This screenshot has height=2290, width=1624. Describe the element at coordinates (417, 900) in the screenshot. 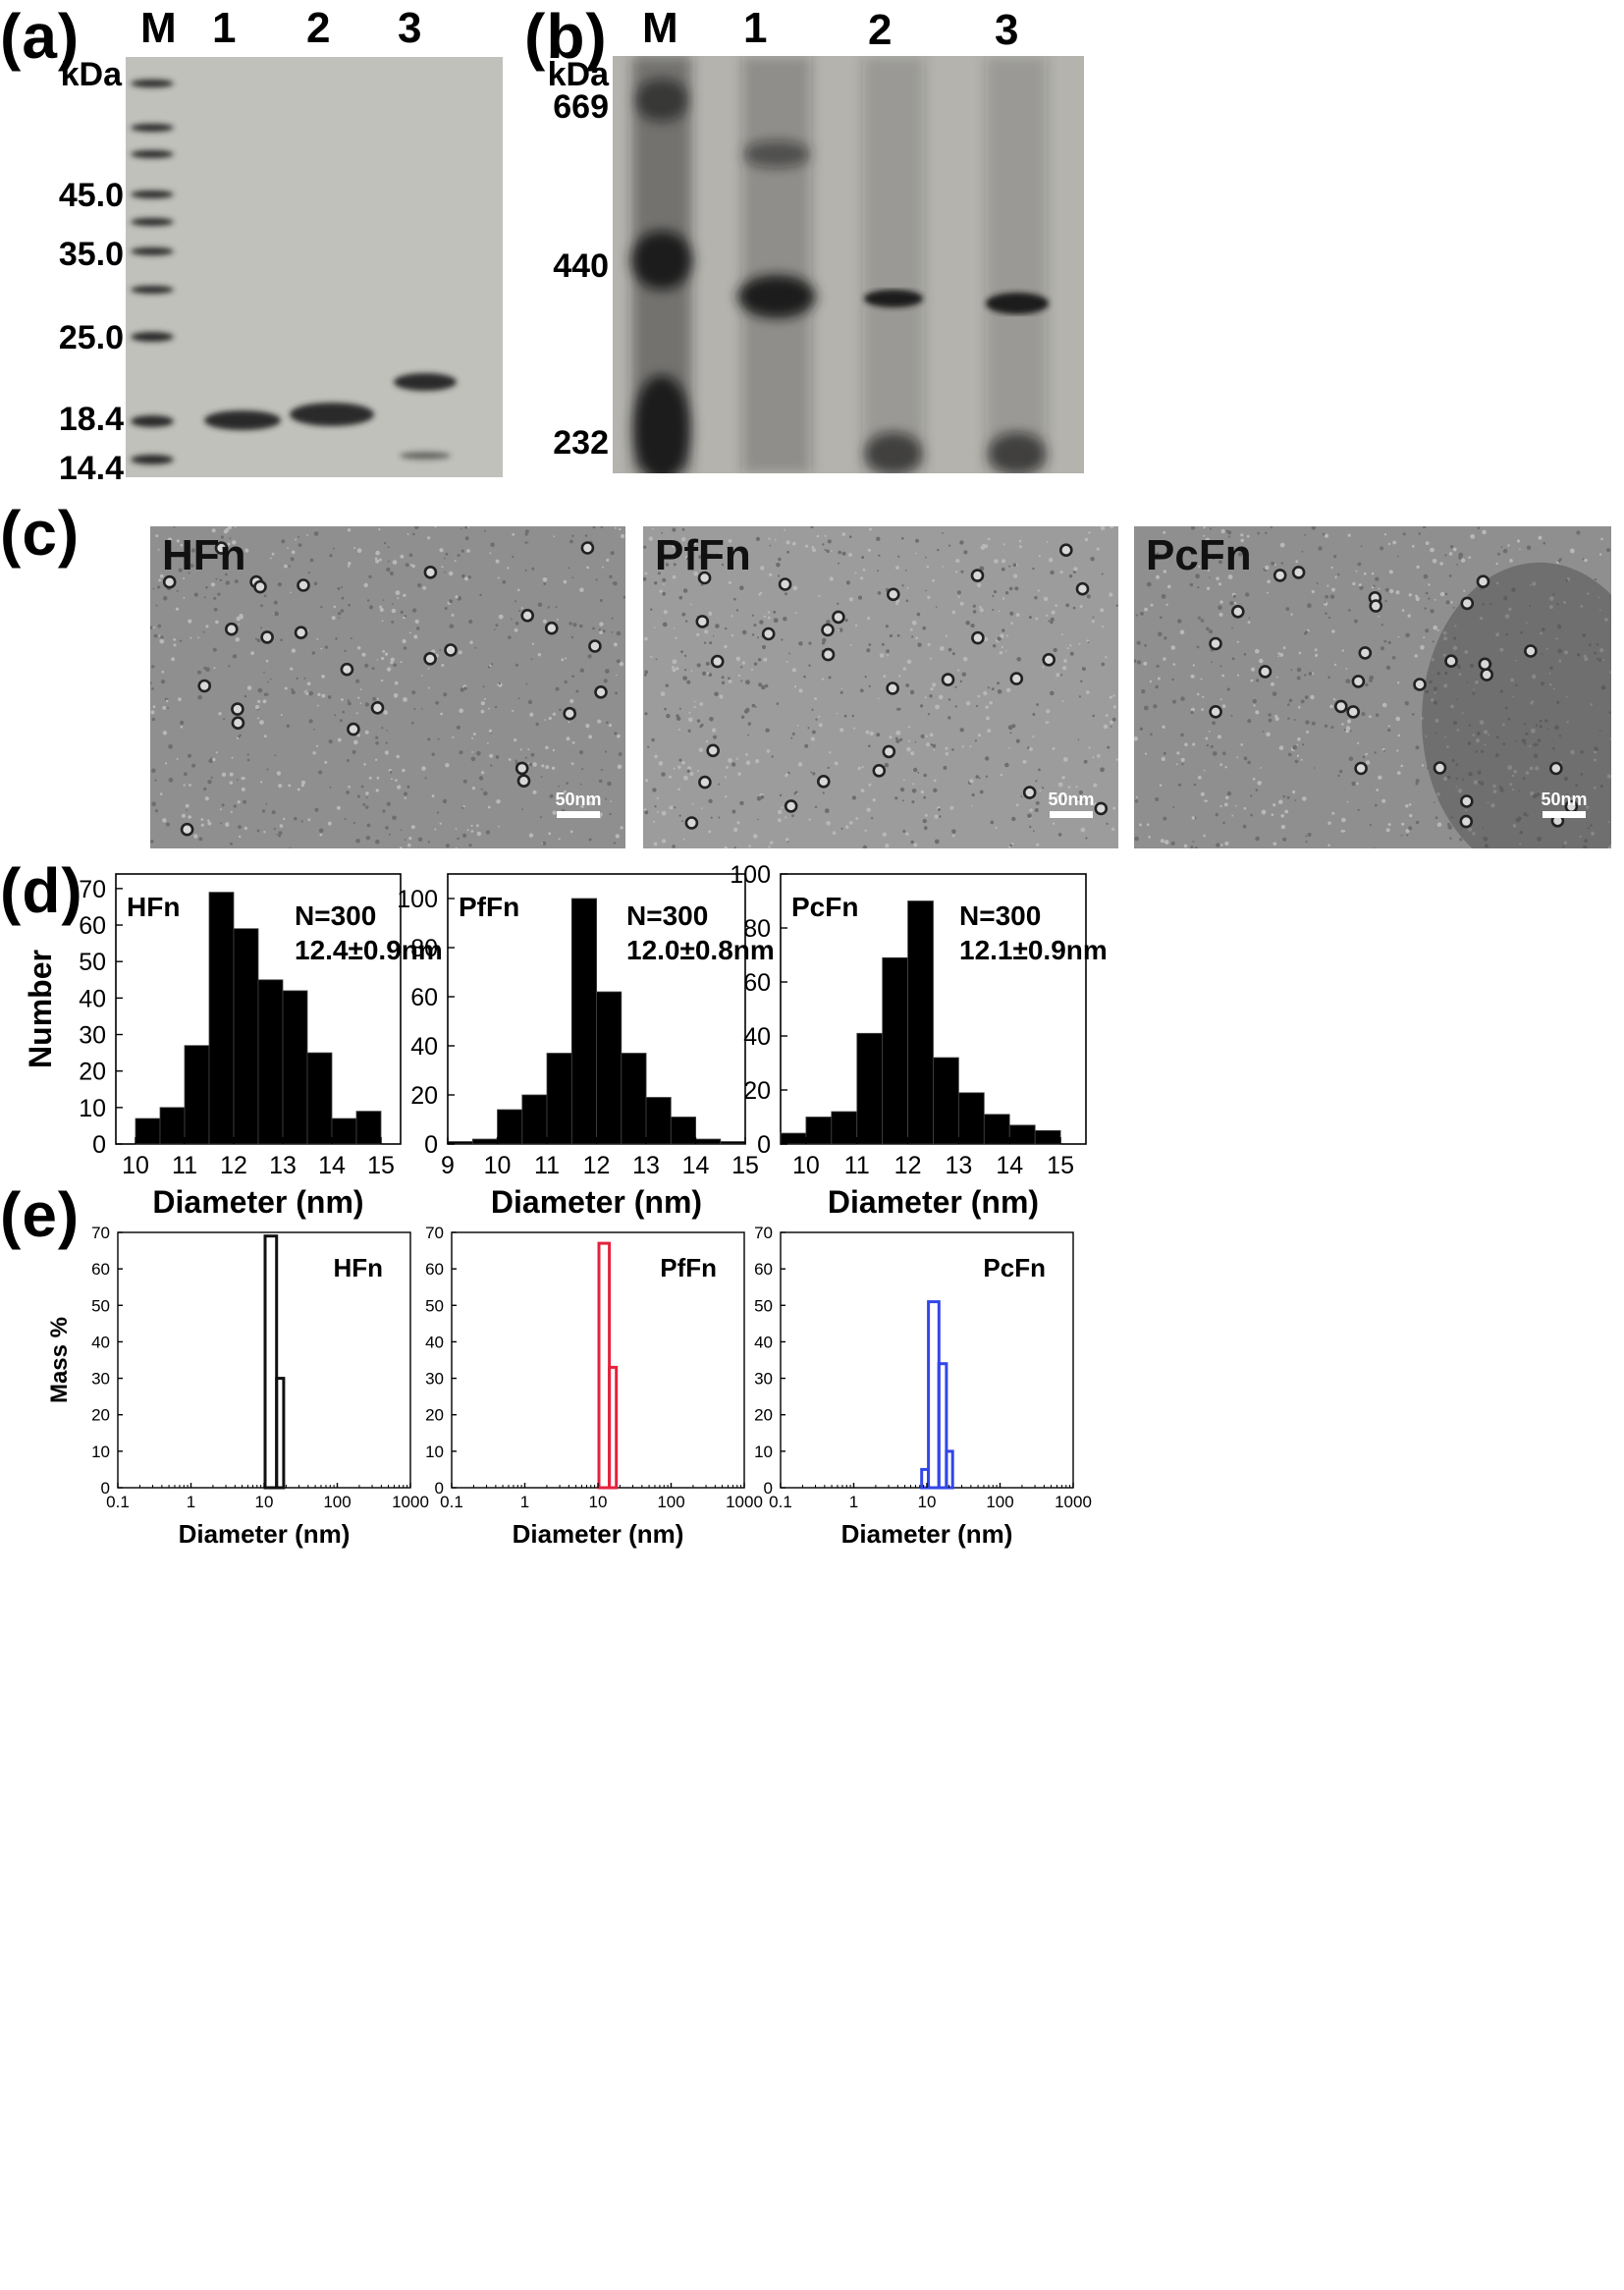

I see `y-tick-label: 100` at that location.